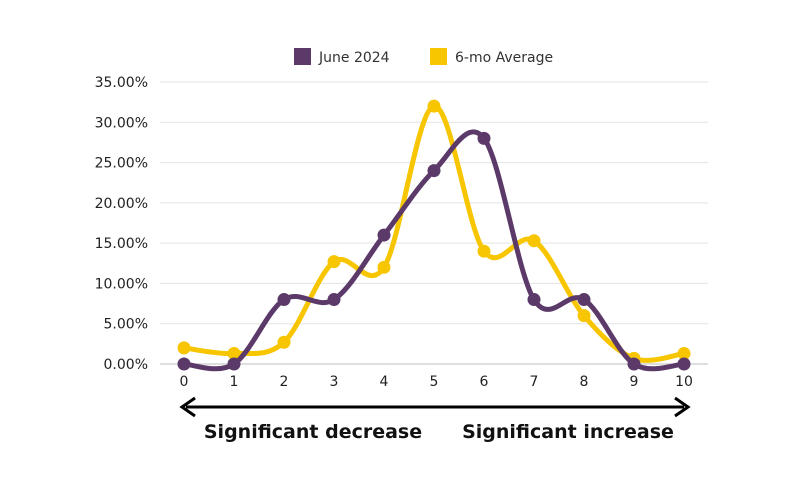 This screenshot has height=479, width=789. Describe the element at coordinates (121, 123) in the screenshot. I see `y-tick-label: 30.00%` at that location.